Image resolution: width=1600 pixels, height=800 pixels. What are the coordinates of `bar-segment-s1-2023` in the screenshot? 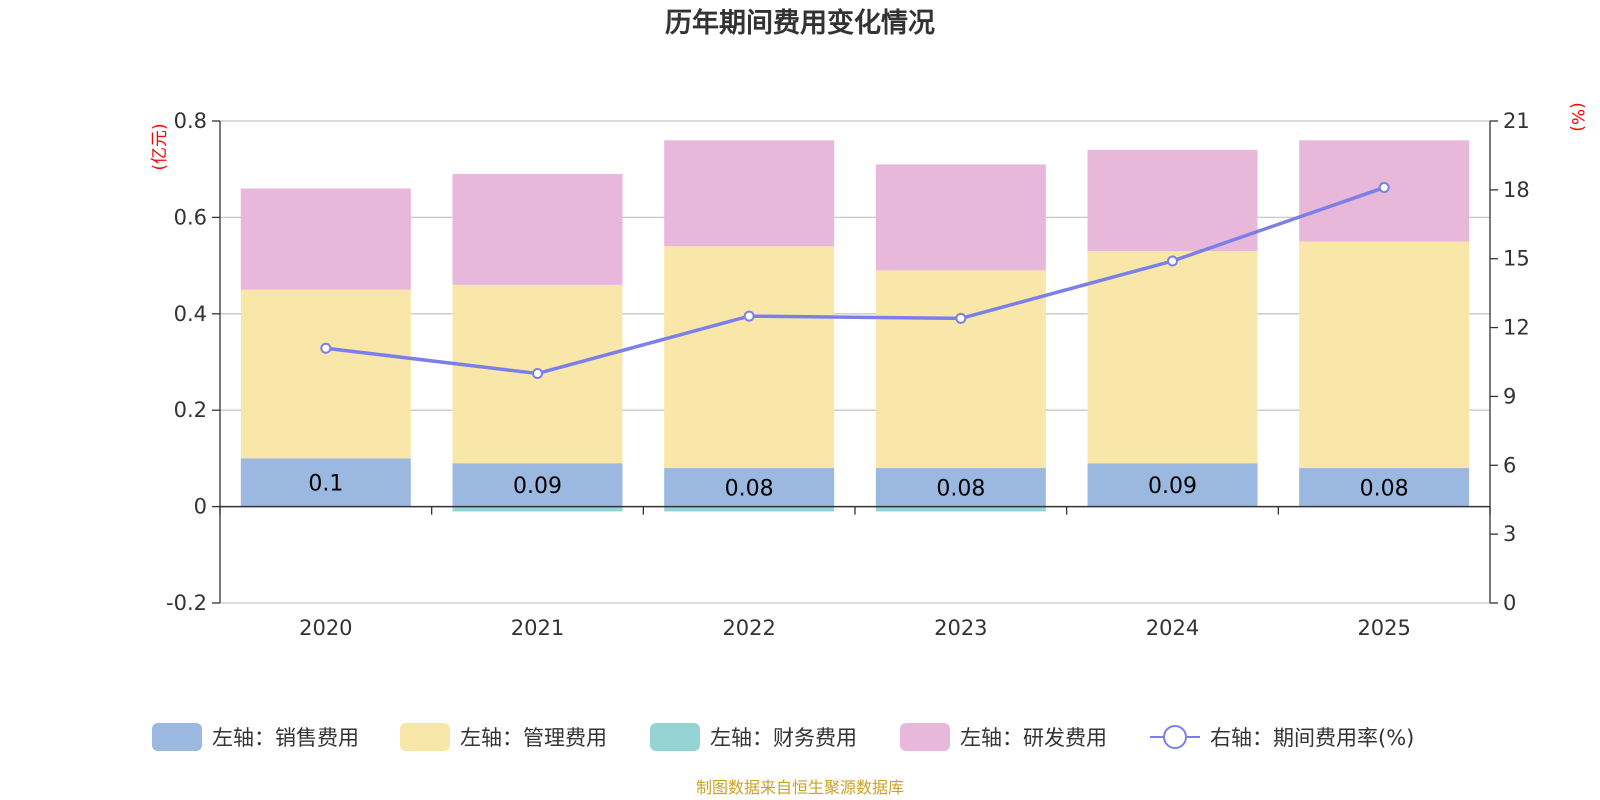 It's located at (960, 369).